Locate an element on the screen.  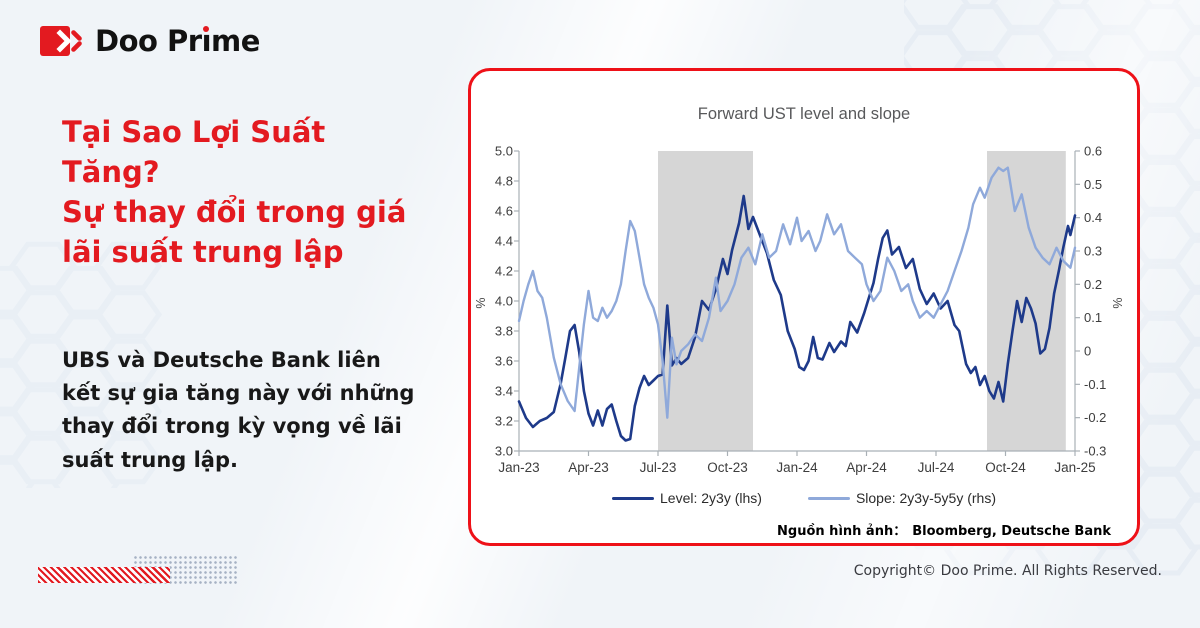
legend-item-slope: Slope: 2y3y-5y5y (rhs) is located at coordinates (901, 498).